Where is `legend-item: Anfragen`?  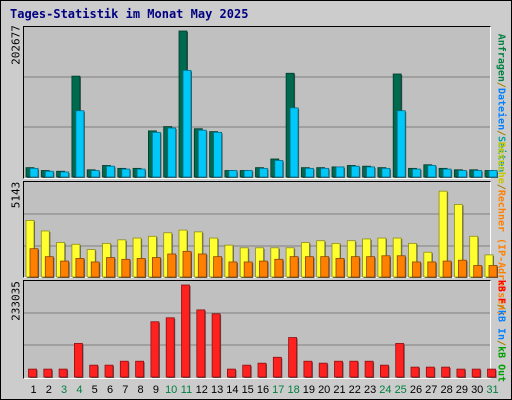
legend-item: Anfragen is located at coordinates (501, 57).